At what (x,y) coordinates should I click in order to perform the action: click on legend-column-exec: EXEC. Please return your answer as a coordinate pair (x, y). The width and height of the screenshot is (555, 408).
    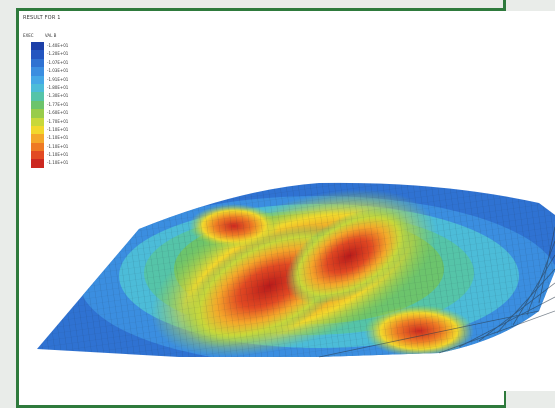
    Looking at the image, I should click on (28, 35).